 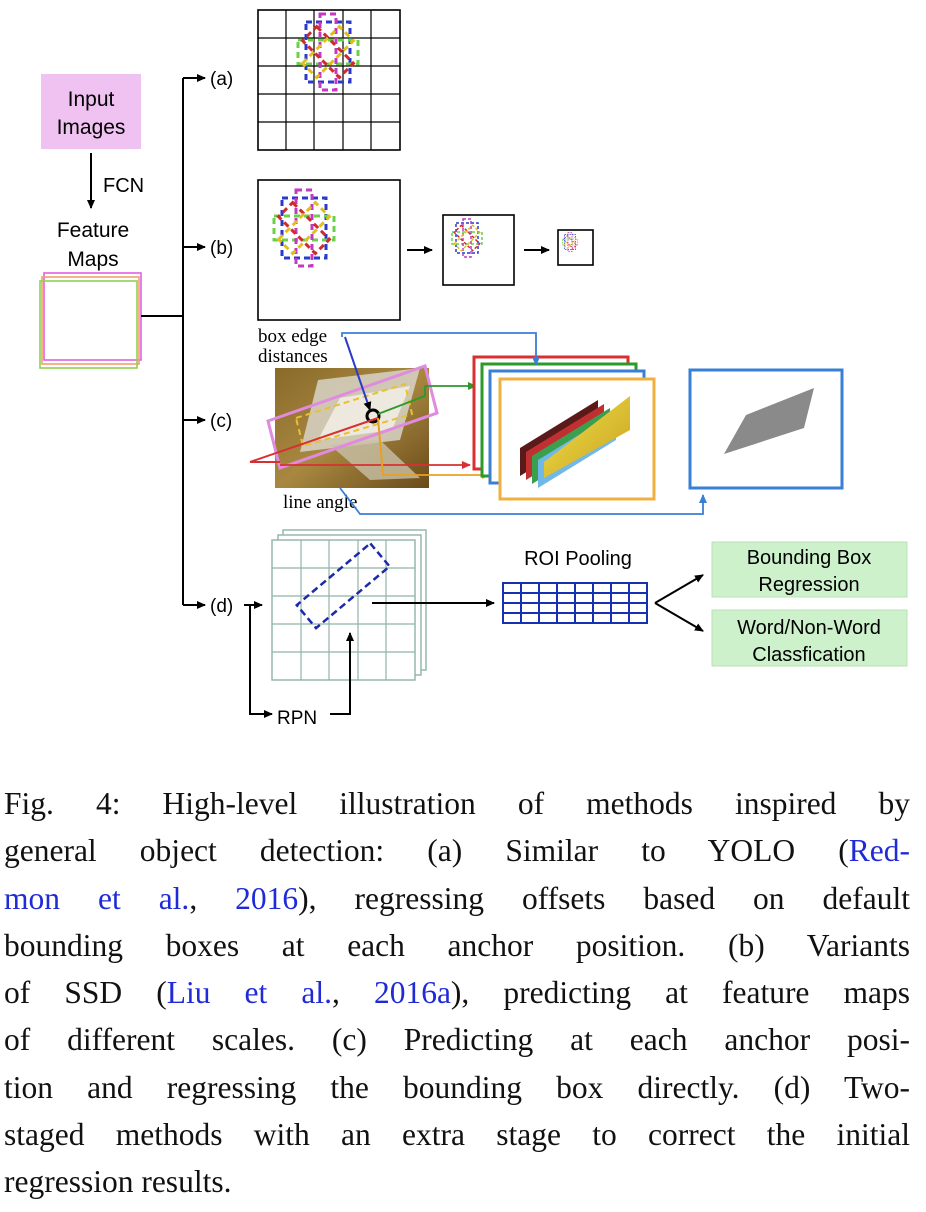 I want to click on rpn-label: RPN, so click(x=297, y=718).